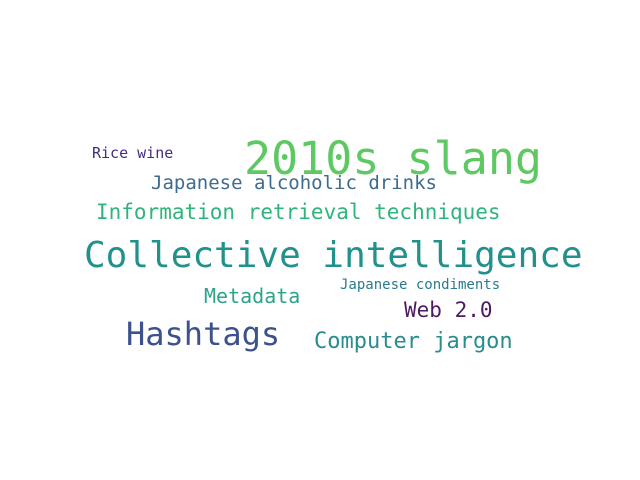 The image size is (640, 480). Describe the element at coordinates (298, 212) in the screenshot. I see `word-information-retrieval-techniques: Information retrieval techniques` at that location.